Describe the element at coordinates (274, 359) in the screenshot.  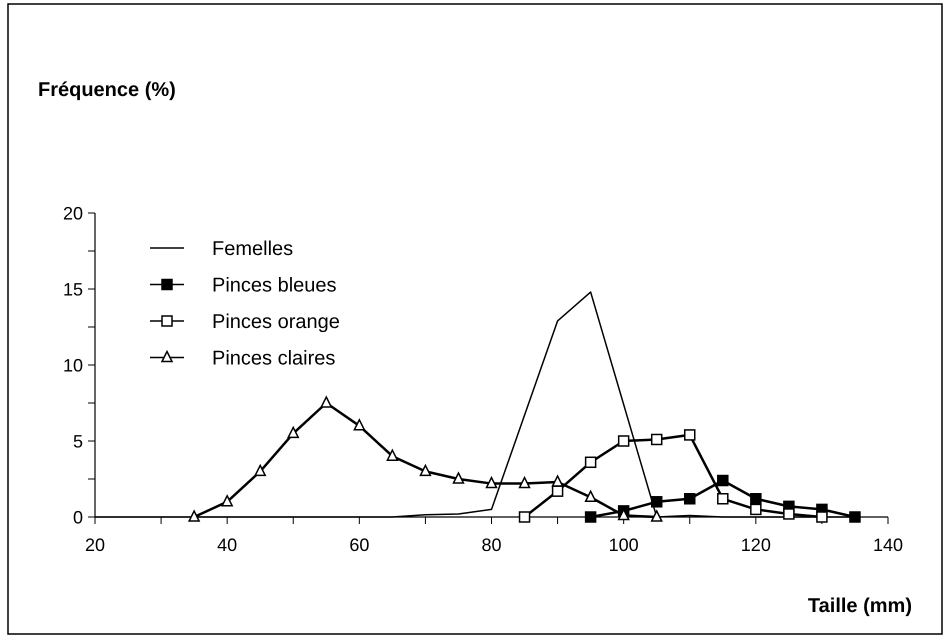
I see `legend-label: Pinces claires` at that location.